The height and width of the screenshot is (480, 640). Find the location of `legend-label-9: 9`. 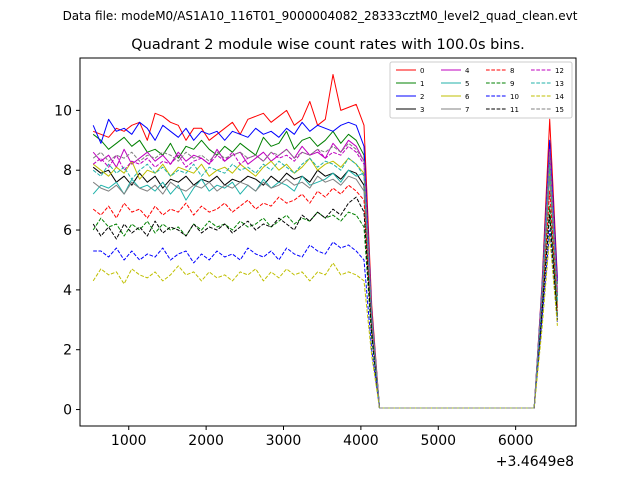

legend-label-9: 9 is located at coordinates (512, 84).